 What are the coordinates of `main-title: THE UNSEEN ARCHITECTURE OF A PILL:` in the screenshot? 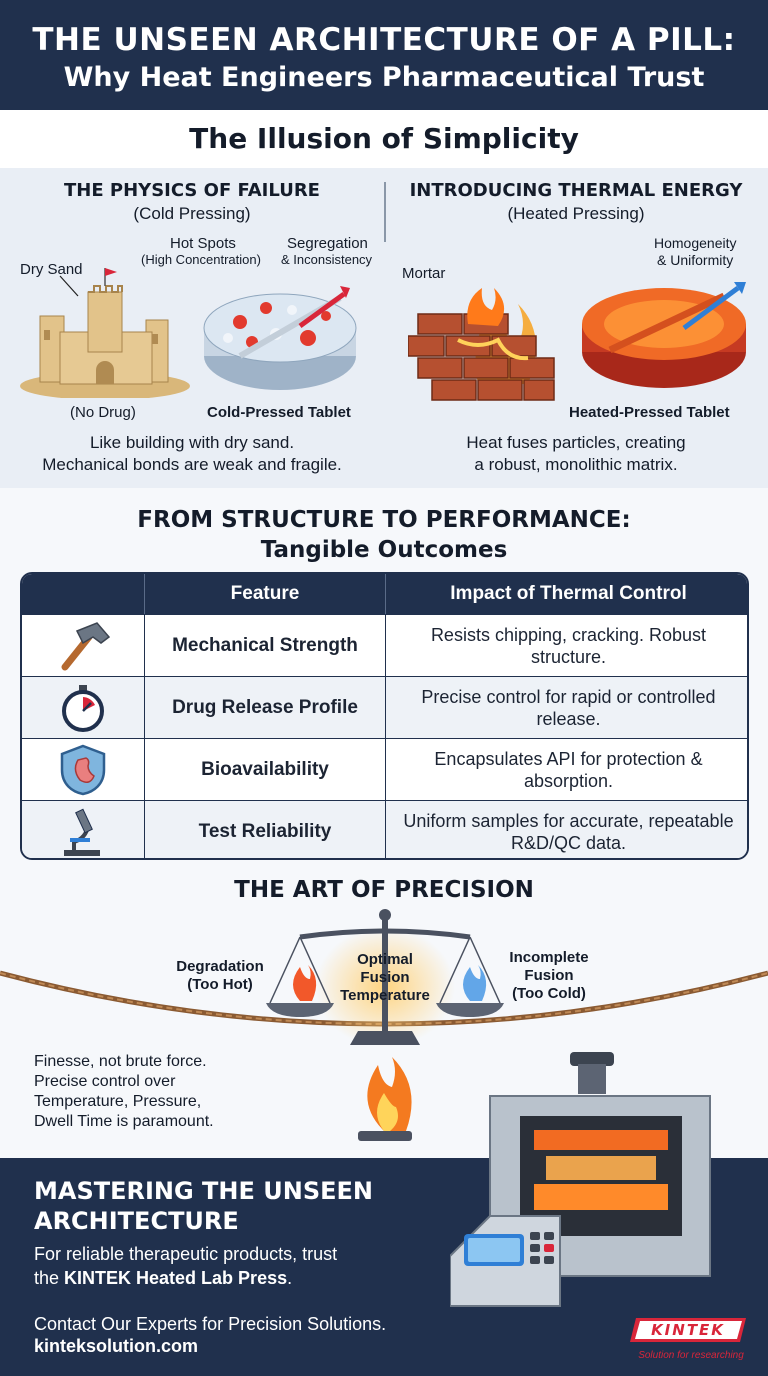 It's located at (384, 40).